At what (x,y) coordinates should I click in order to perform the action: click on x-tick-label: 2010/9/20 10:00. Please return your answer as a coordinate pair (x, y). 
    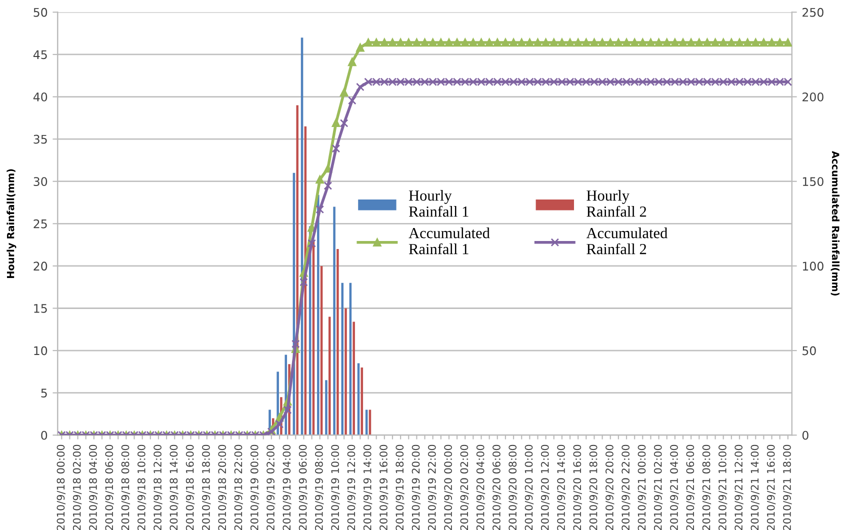
    Looking at the image, I should click on (529, 487).